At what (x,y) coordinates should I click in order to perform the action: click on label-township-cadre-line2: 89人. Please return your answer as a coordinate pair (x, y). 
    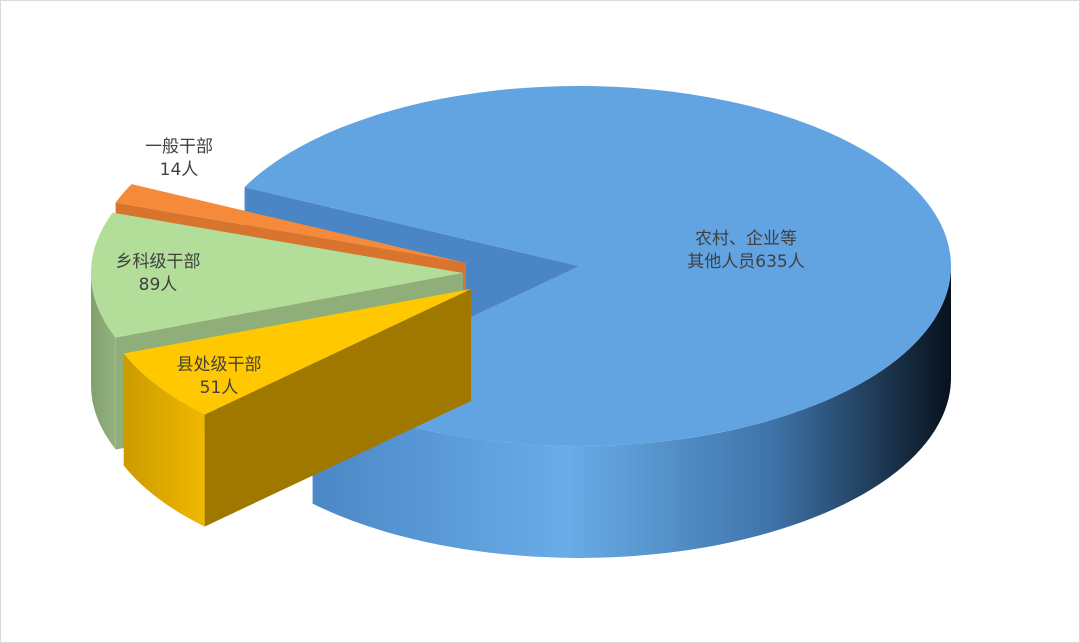
    Looking at the image, I should click on (158, 285).